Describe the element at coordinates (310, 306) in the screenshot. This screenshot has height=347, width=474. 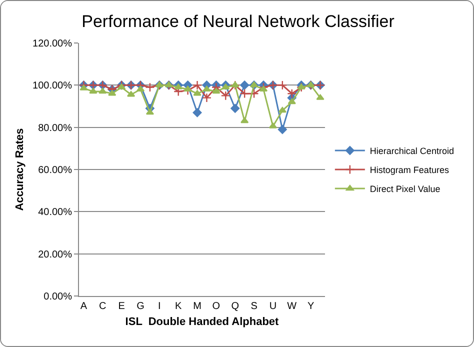
I see `x-tick-label: Y` at that location.